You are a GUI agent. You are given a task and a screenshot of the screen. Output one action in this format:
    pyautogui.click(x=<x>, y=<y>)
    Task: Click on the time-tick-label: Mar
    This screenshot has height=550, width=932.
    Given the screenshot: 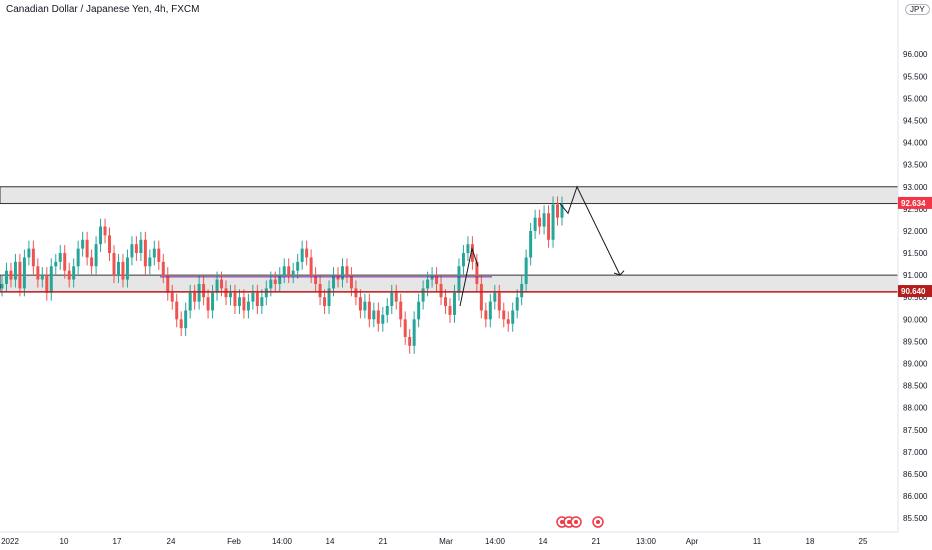 What is the action you would take?
    pyautogui.click(x=446, y=541)
    